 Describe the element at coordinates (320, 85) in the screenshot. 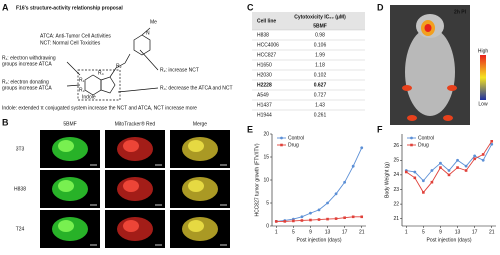

I see `label: 0.627` at that location.